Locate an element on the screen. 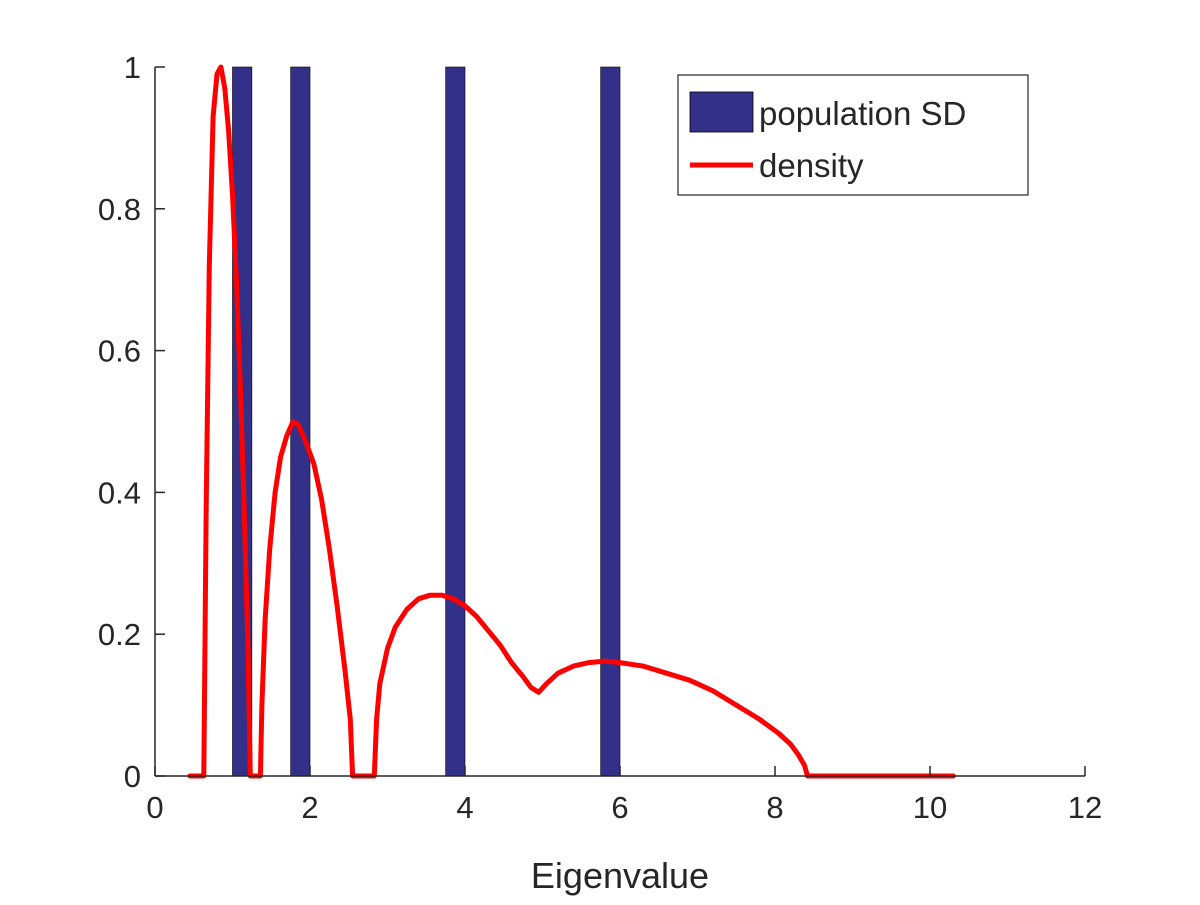 This screenshot has height=905, width=1200. x-tick-label: 0 is located at coordinates (154, 807).